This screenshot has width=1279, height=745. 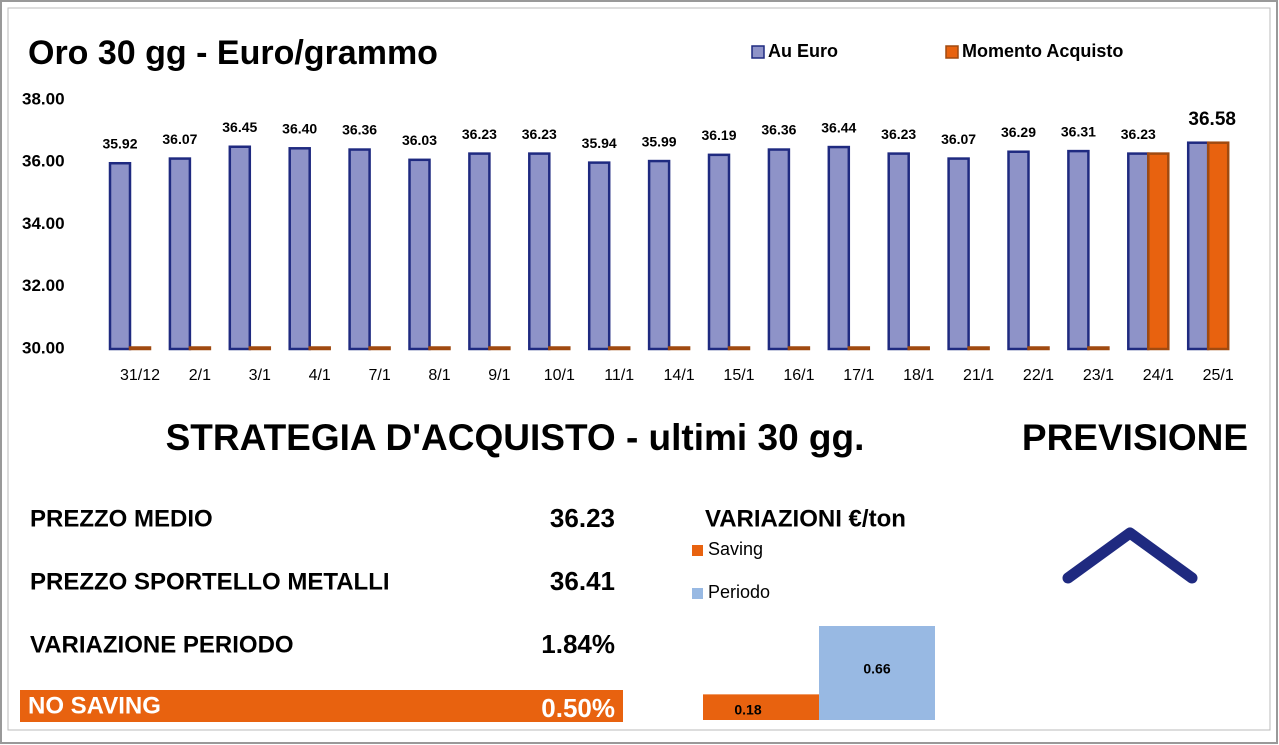 What do you see at coordinates (439, 375) in the screenshot?
I see `x-tick-label: 8/1` at bounding box center [439, 375].